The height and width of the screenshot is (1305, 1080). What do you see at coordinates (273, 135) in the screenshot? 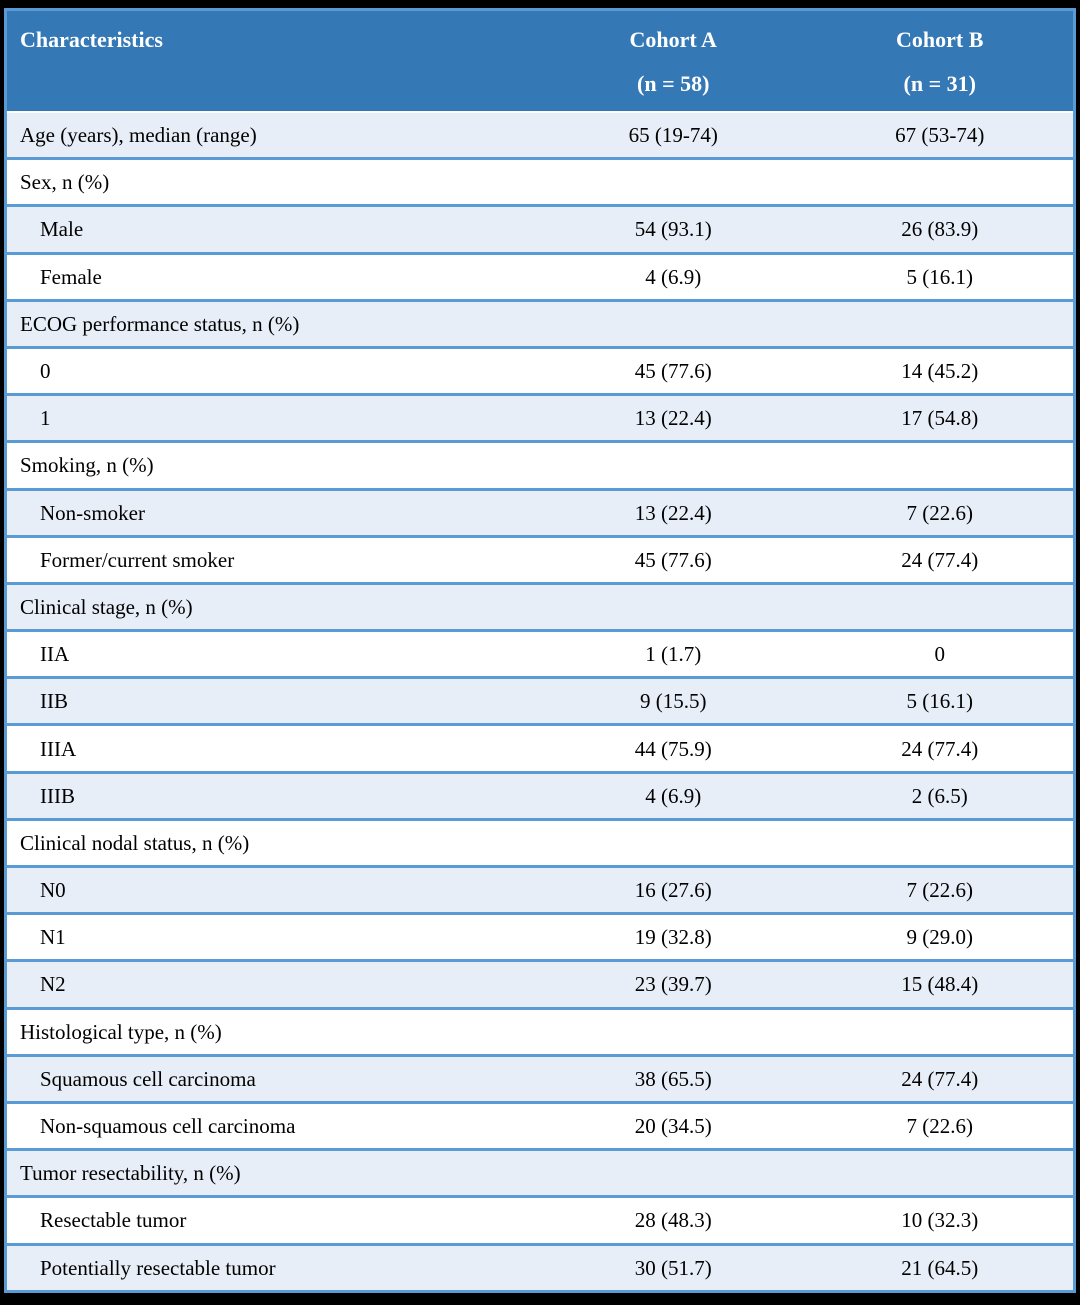
I see `row-label: Age (years), median (range)` at bounding box center [273, 135].